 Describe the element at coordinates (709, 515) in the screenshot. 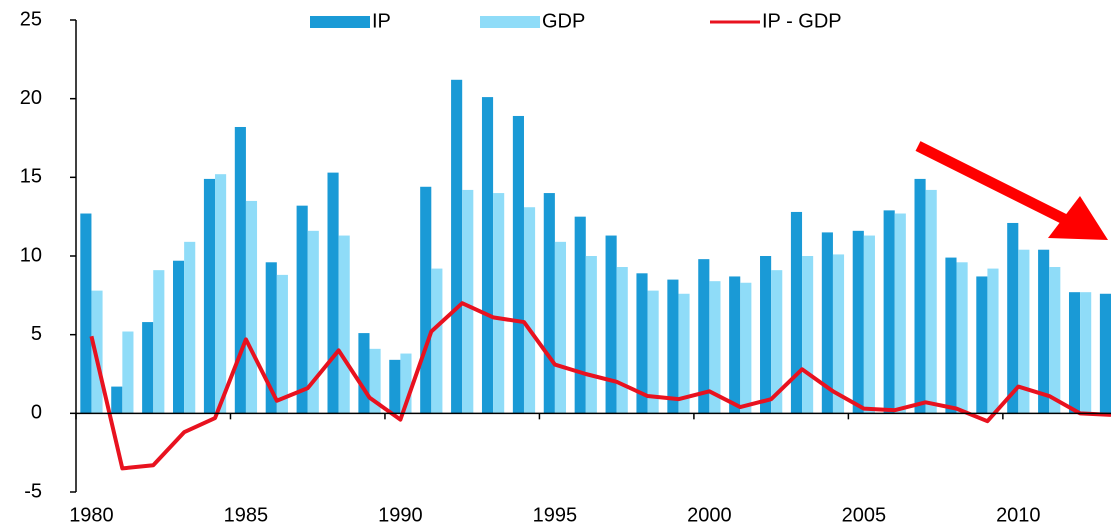

I see `x-tick-label: 2000` at that location.